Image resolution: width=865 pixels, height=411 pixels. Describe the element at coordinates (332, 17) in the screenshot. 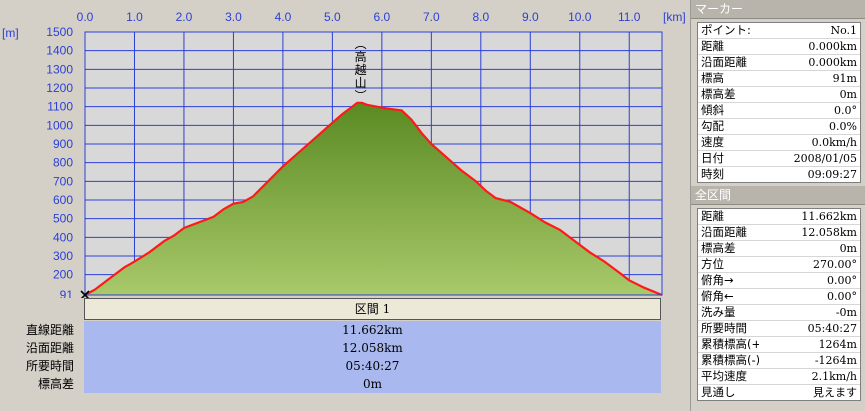

I see `x-tick-label: 5.0` at that location.